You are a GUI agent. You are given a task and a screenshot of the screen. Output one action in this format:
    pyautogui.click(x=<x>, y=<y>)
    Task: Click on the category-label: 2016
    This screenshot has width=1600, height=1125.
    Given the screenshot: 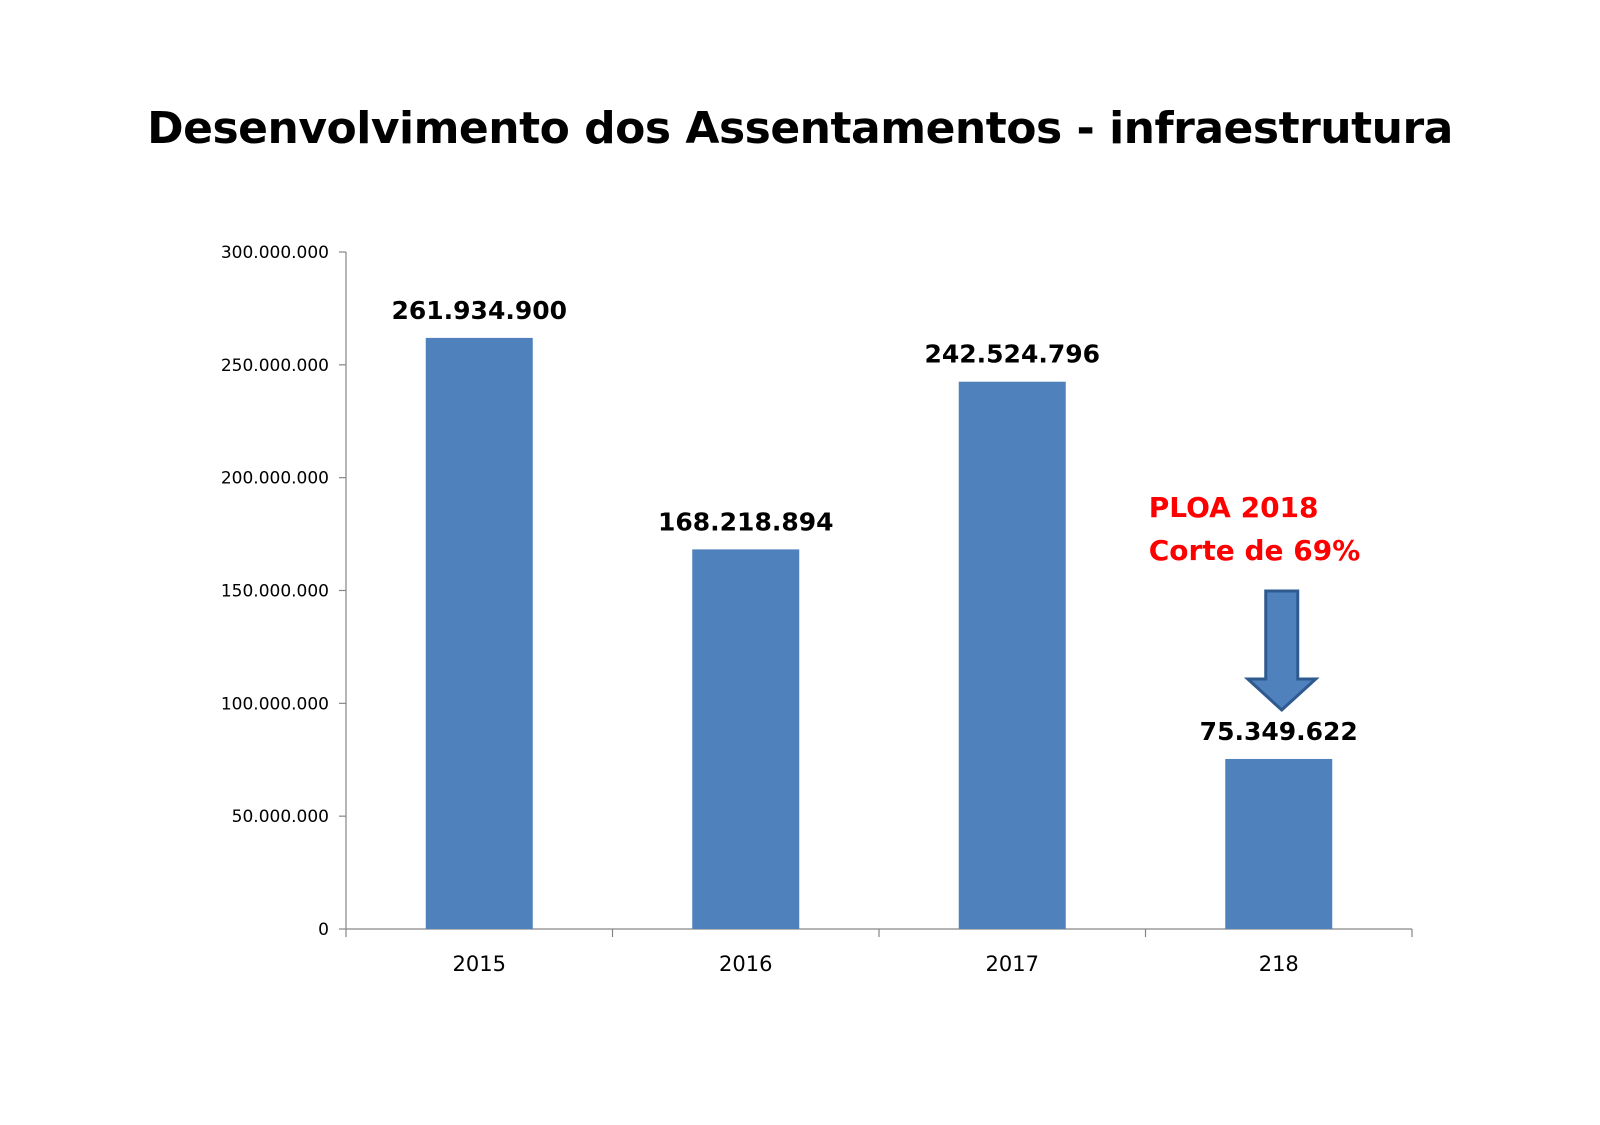 What is the action you would take?
    pyautogui.click(x=745, y=964)
    